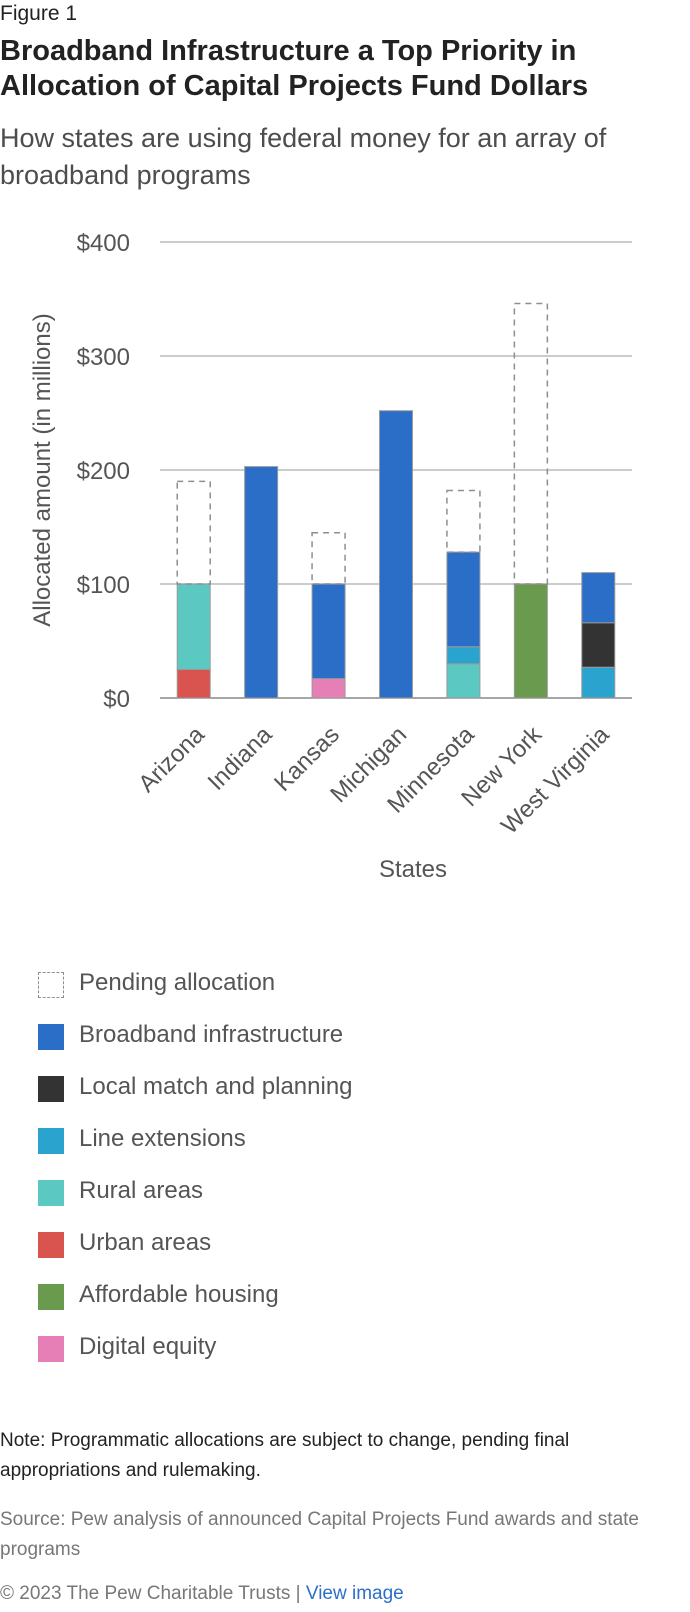  I want to click on y-tick-label: $200, so click(103, 471).